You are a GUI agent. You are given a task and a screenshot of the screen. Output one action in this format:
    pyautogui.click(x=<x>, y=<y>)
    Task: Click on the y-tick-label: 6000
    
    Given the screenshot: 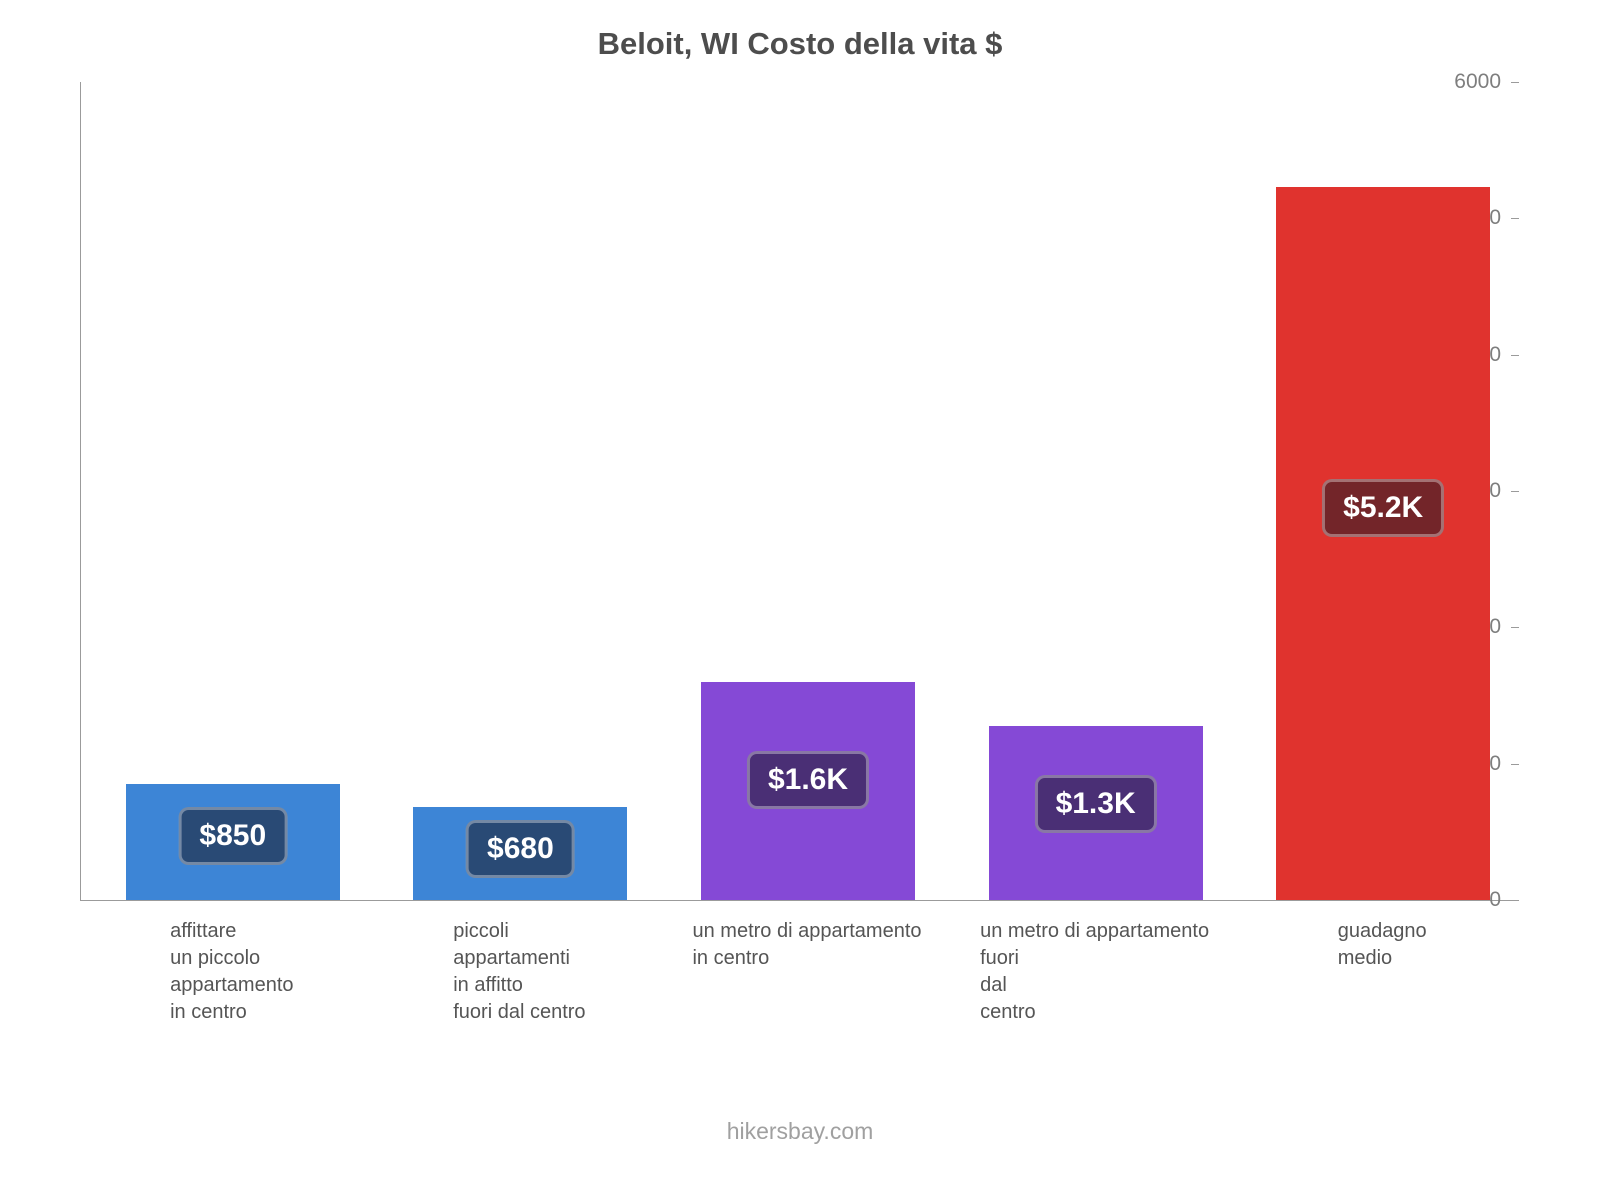 What is the action you would take?
    pyautogui.click(x=1477, y=81)
    